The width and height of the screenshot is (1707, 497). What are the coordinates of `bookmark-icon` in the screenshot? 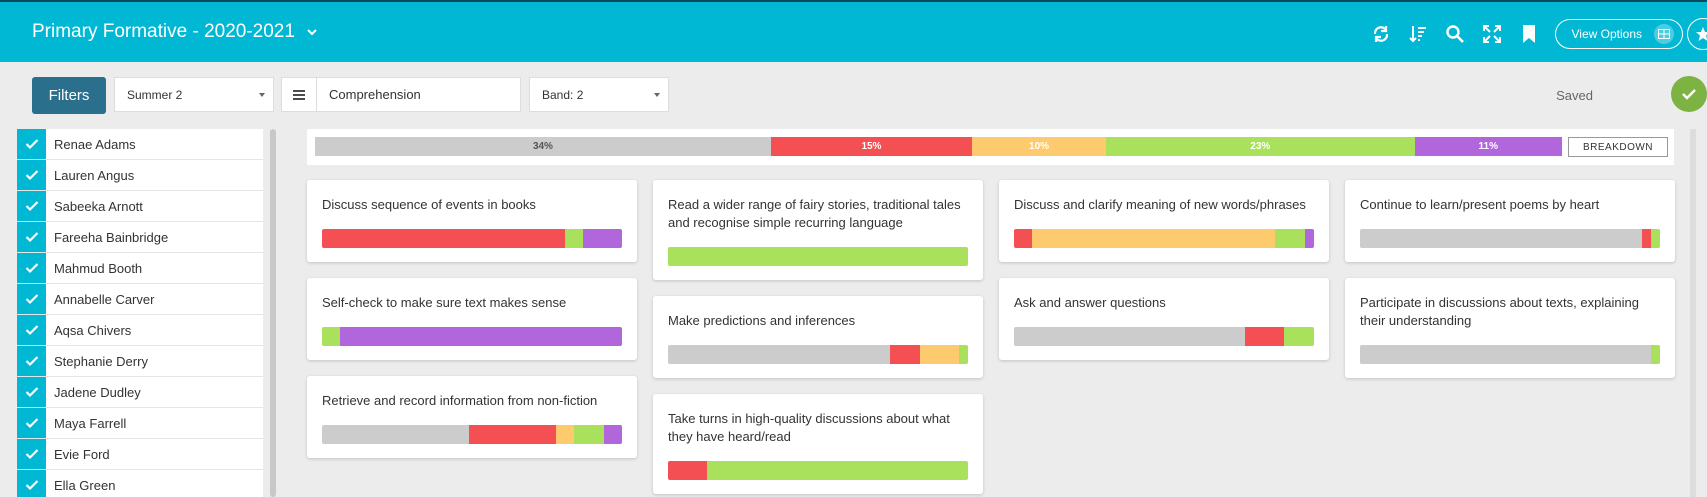 It's located at (1529, 34).